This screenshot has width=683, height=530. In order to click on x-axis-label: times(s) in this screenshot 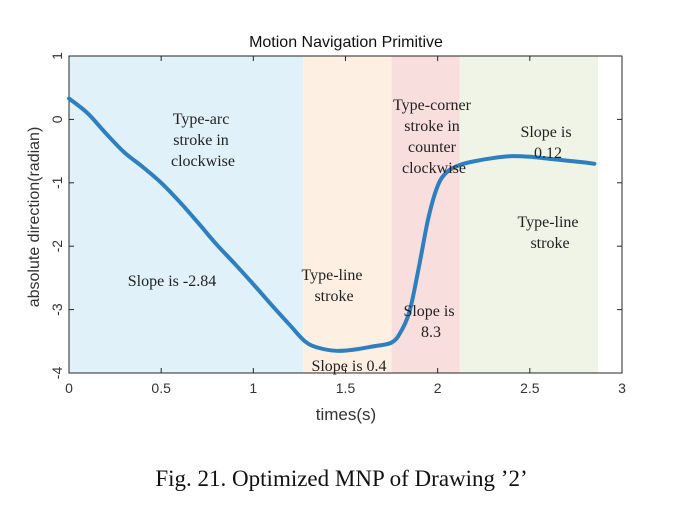, I will do `click(346, 414)`.